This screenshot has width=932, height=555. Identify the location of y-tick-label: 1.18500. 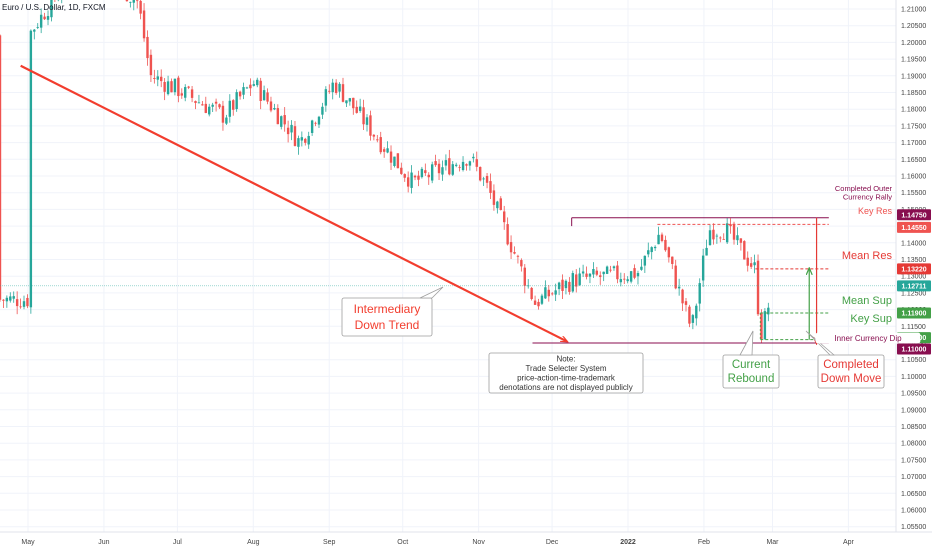
(913, 93).